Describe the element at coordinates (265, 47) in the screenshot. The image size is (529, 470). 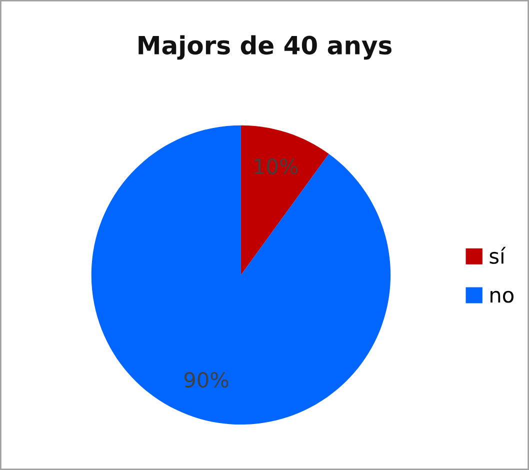
I see `chart-title: Majors de 40 anys` at that location.